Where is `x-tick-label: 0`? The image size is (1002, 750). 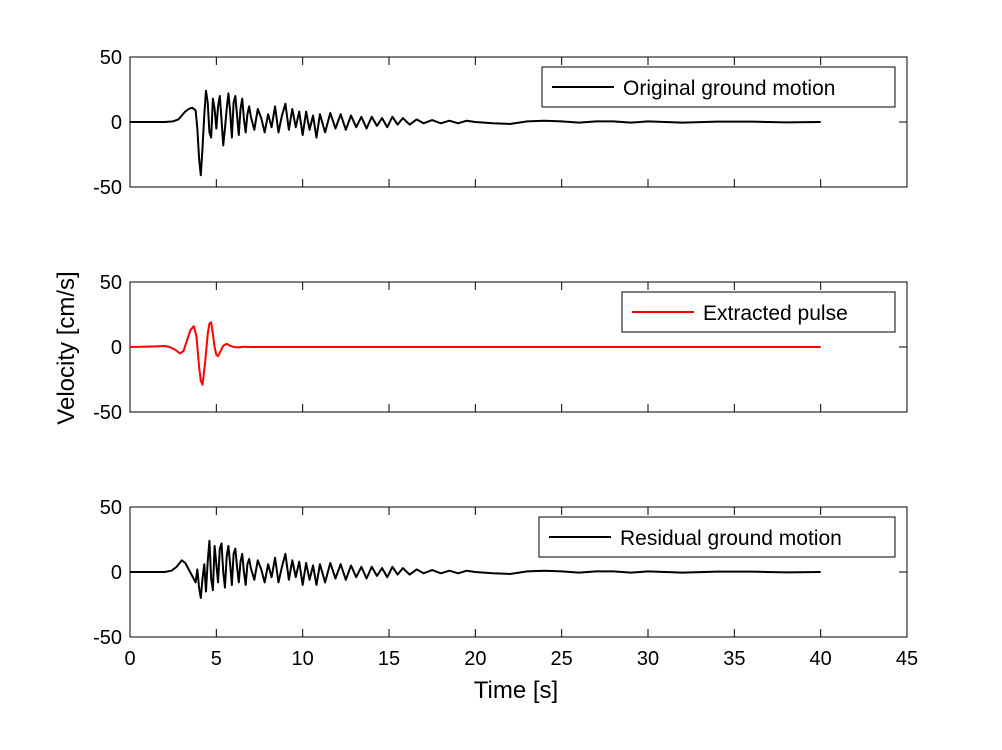
x-tick-label: 0 is located at coordinates (129, 659).